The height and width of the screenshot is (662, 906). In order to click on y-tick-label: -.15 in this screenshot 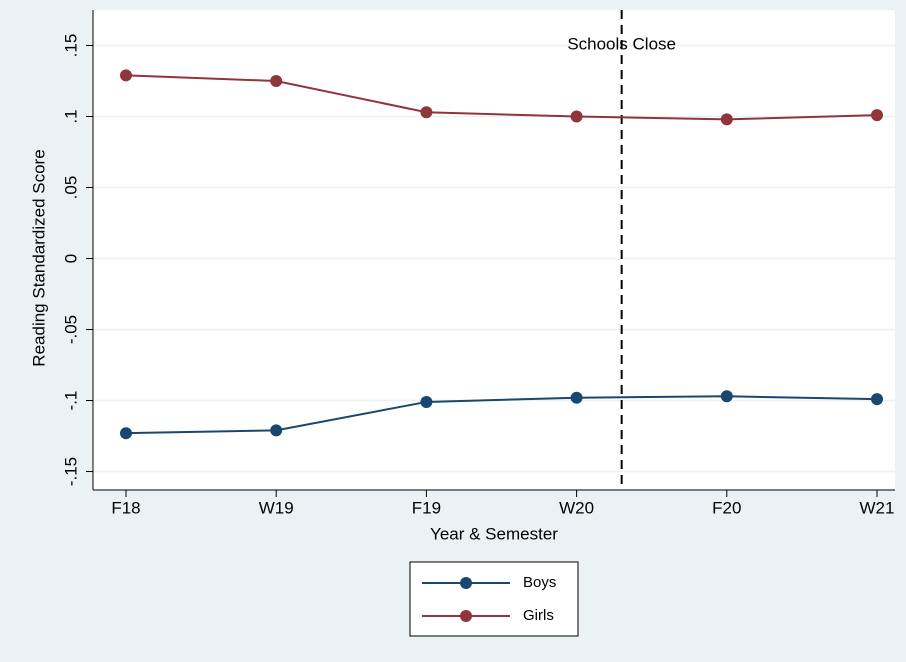, I will do `click(70, 471)`.